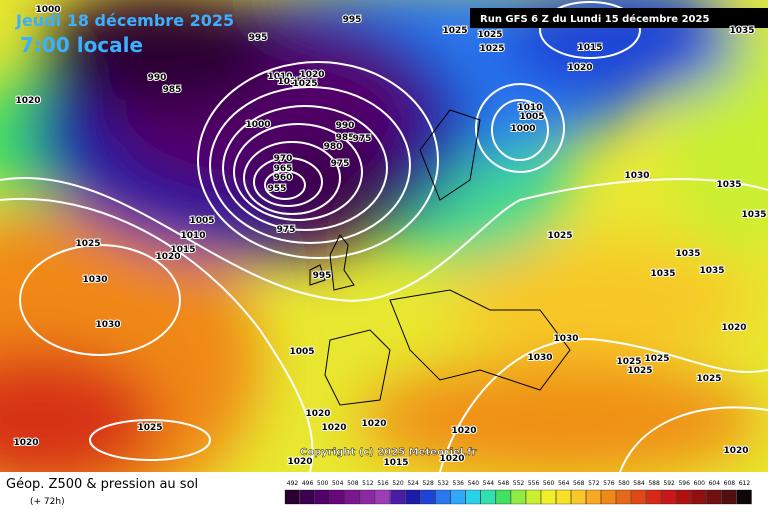 This screenshot has width=768, height=512. I want to click on legend-label: 572, so click(594, 483).